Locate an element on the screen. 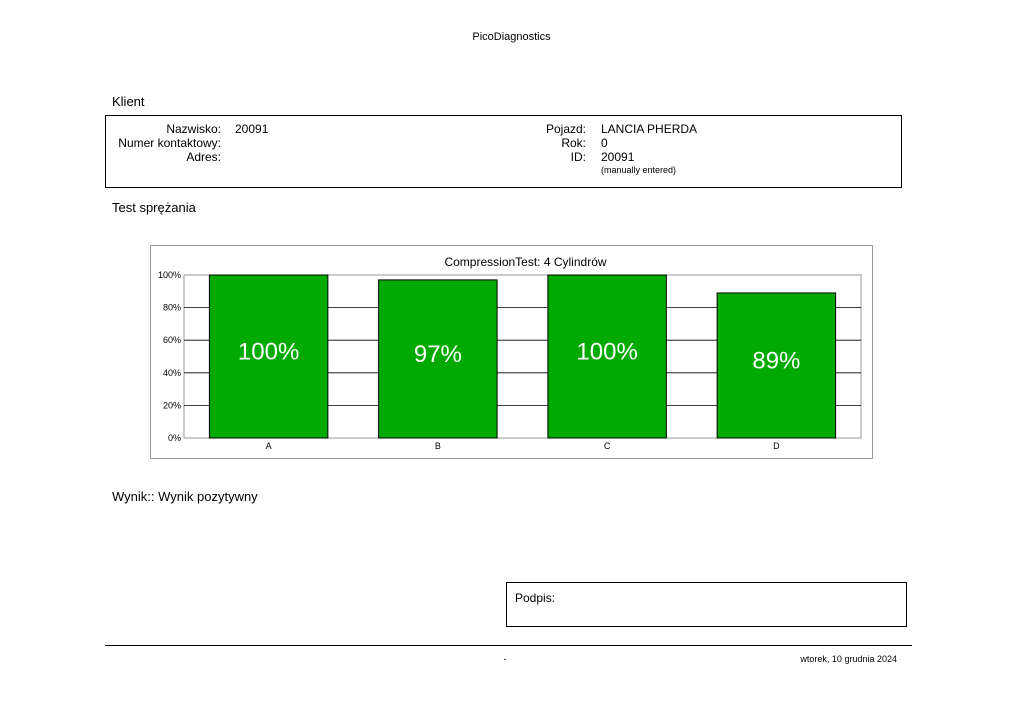 The width and height of the screenshot is (1023, 724). chart-y-tick-label: 80% is located at coordinates (172, 308).